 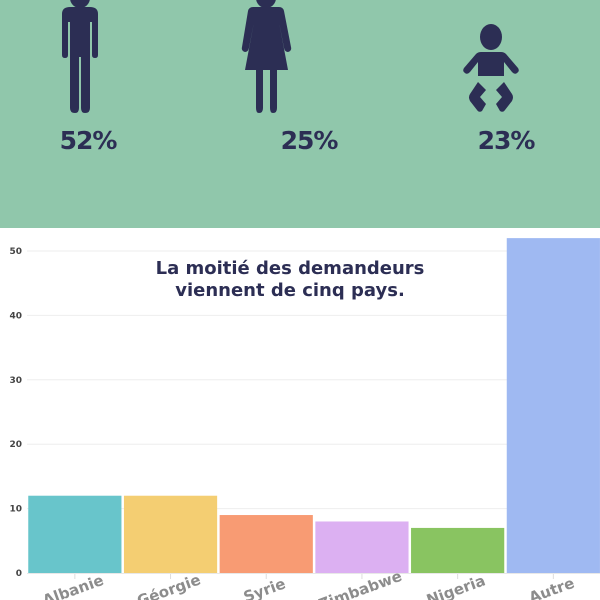 I want to click on man-icon, so click(x=80, y=56).